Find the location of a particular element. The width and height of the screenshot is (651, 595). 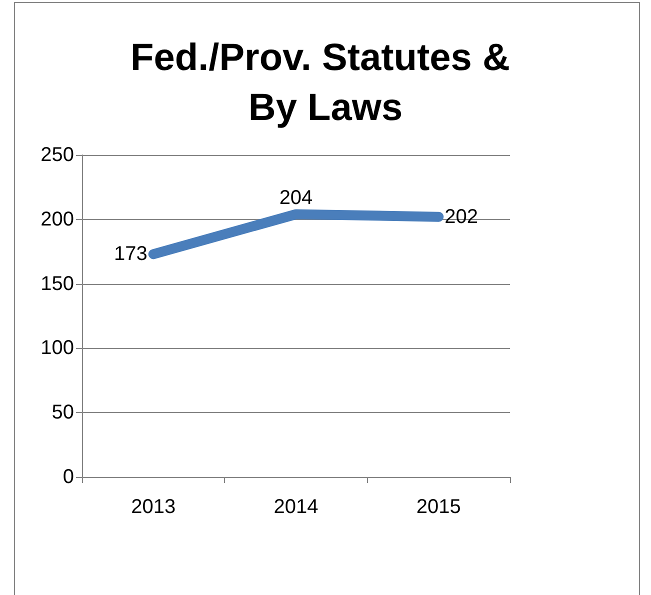

y-tick-label: 250 is located at coordinates (57, 155).